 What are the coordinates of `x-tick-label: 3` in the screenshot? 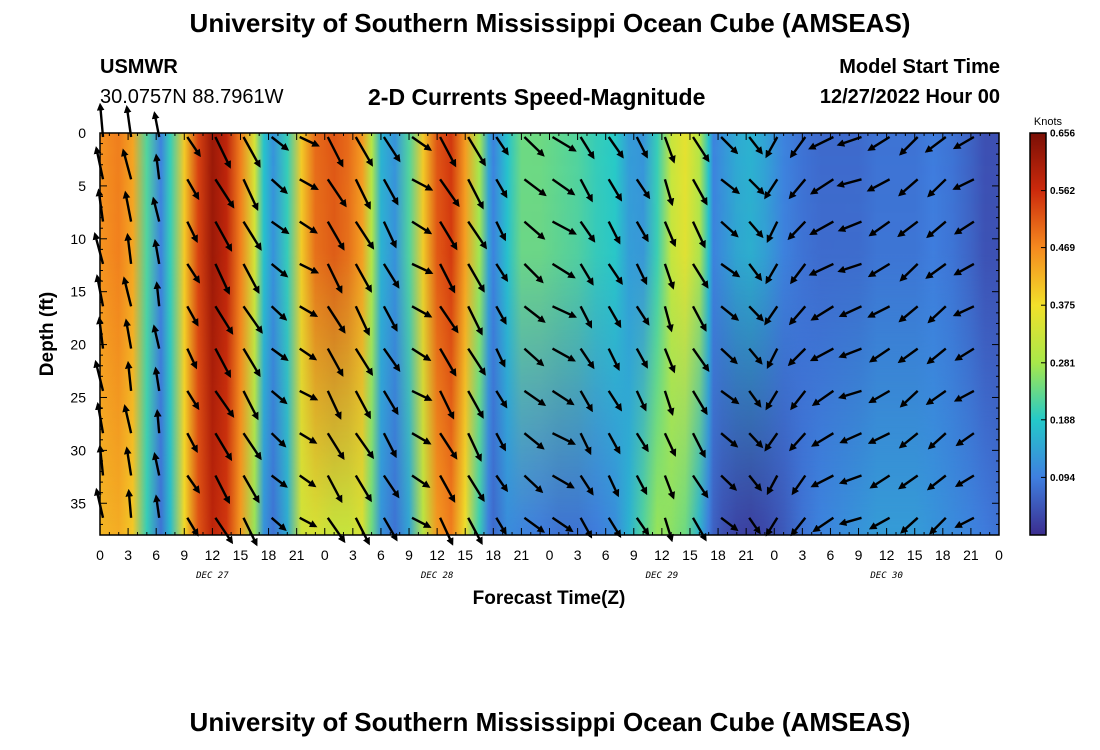 It's located at (128, 555).